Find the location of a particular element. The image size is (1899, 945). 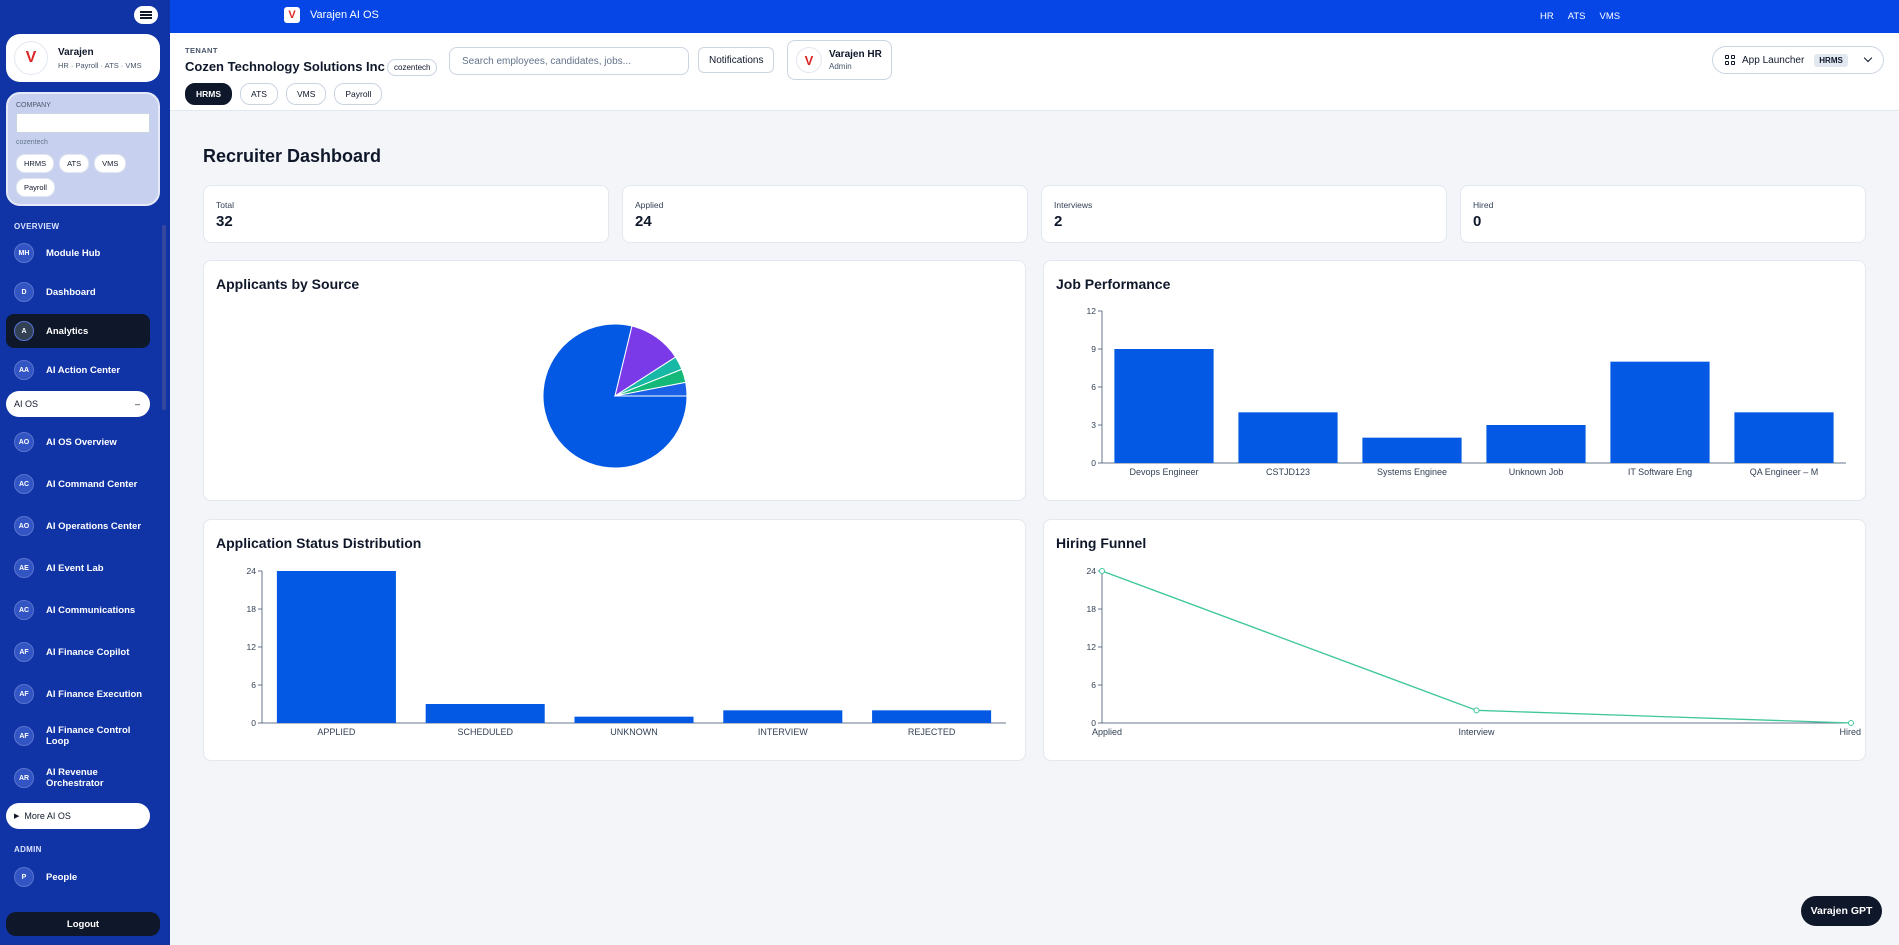

nav-badge: AF is located at coordinates (24, 652).